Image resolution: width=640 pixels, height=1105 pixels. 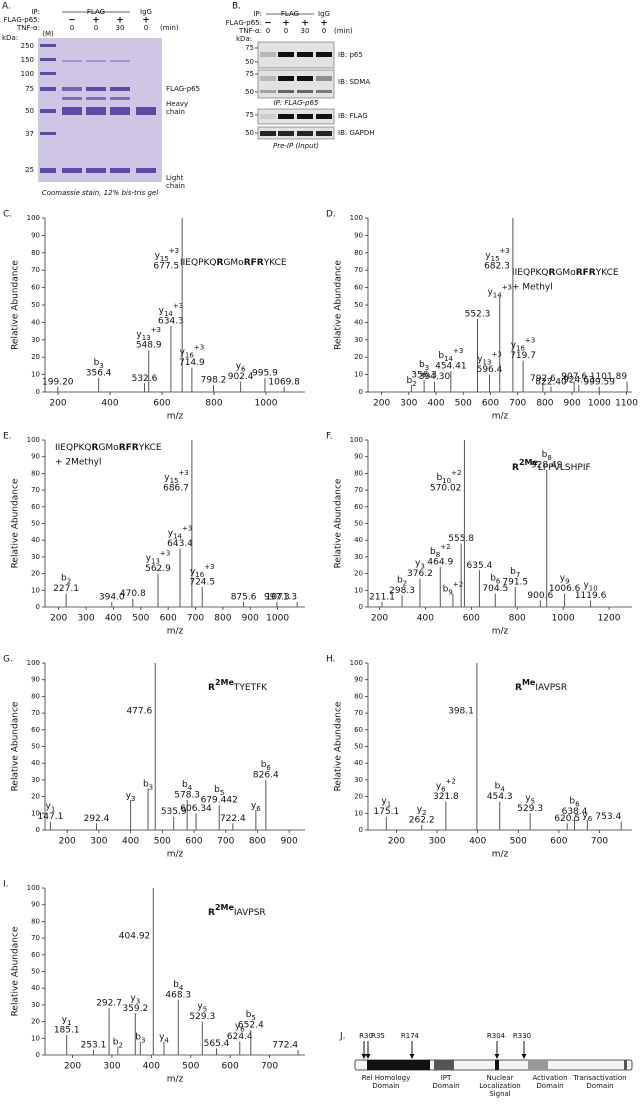 What do you see at coordinates (180, 533) in the screenshot?
I see `peak-ion-label: y14+3` at bounding box center [180, 533].